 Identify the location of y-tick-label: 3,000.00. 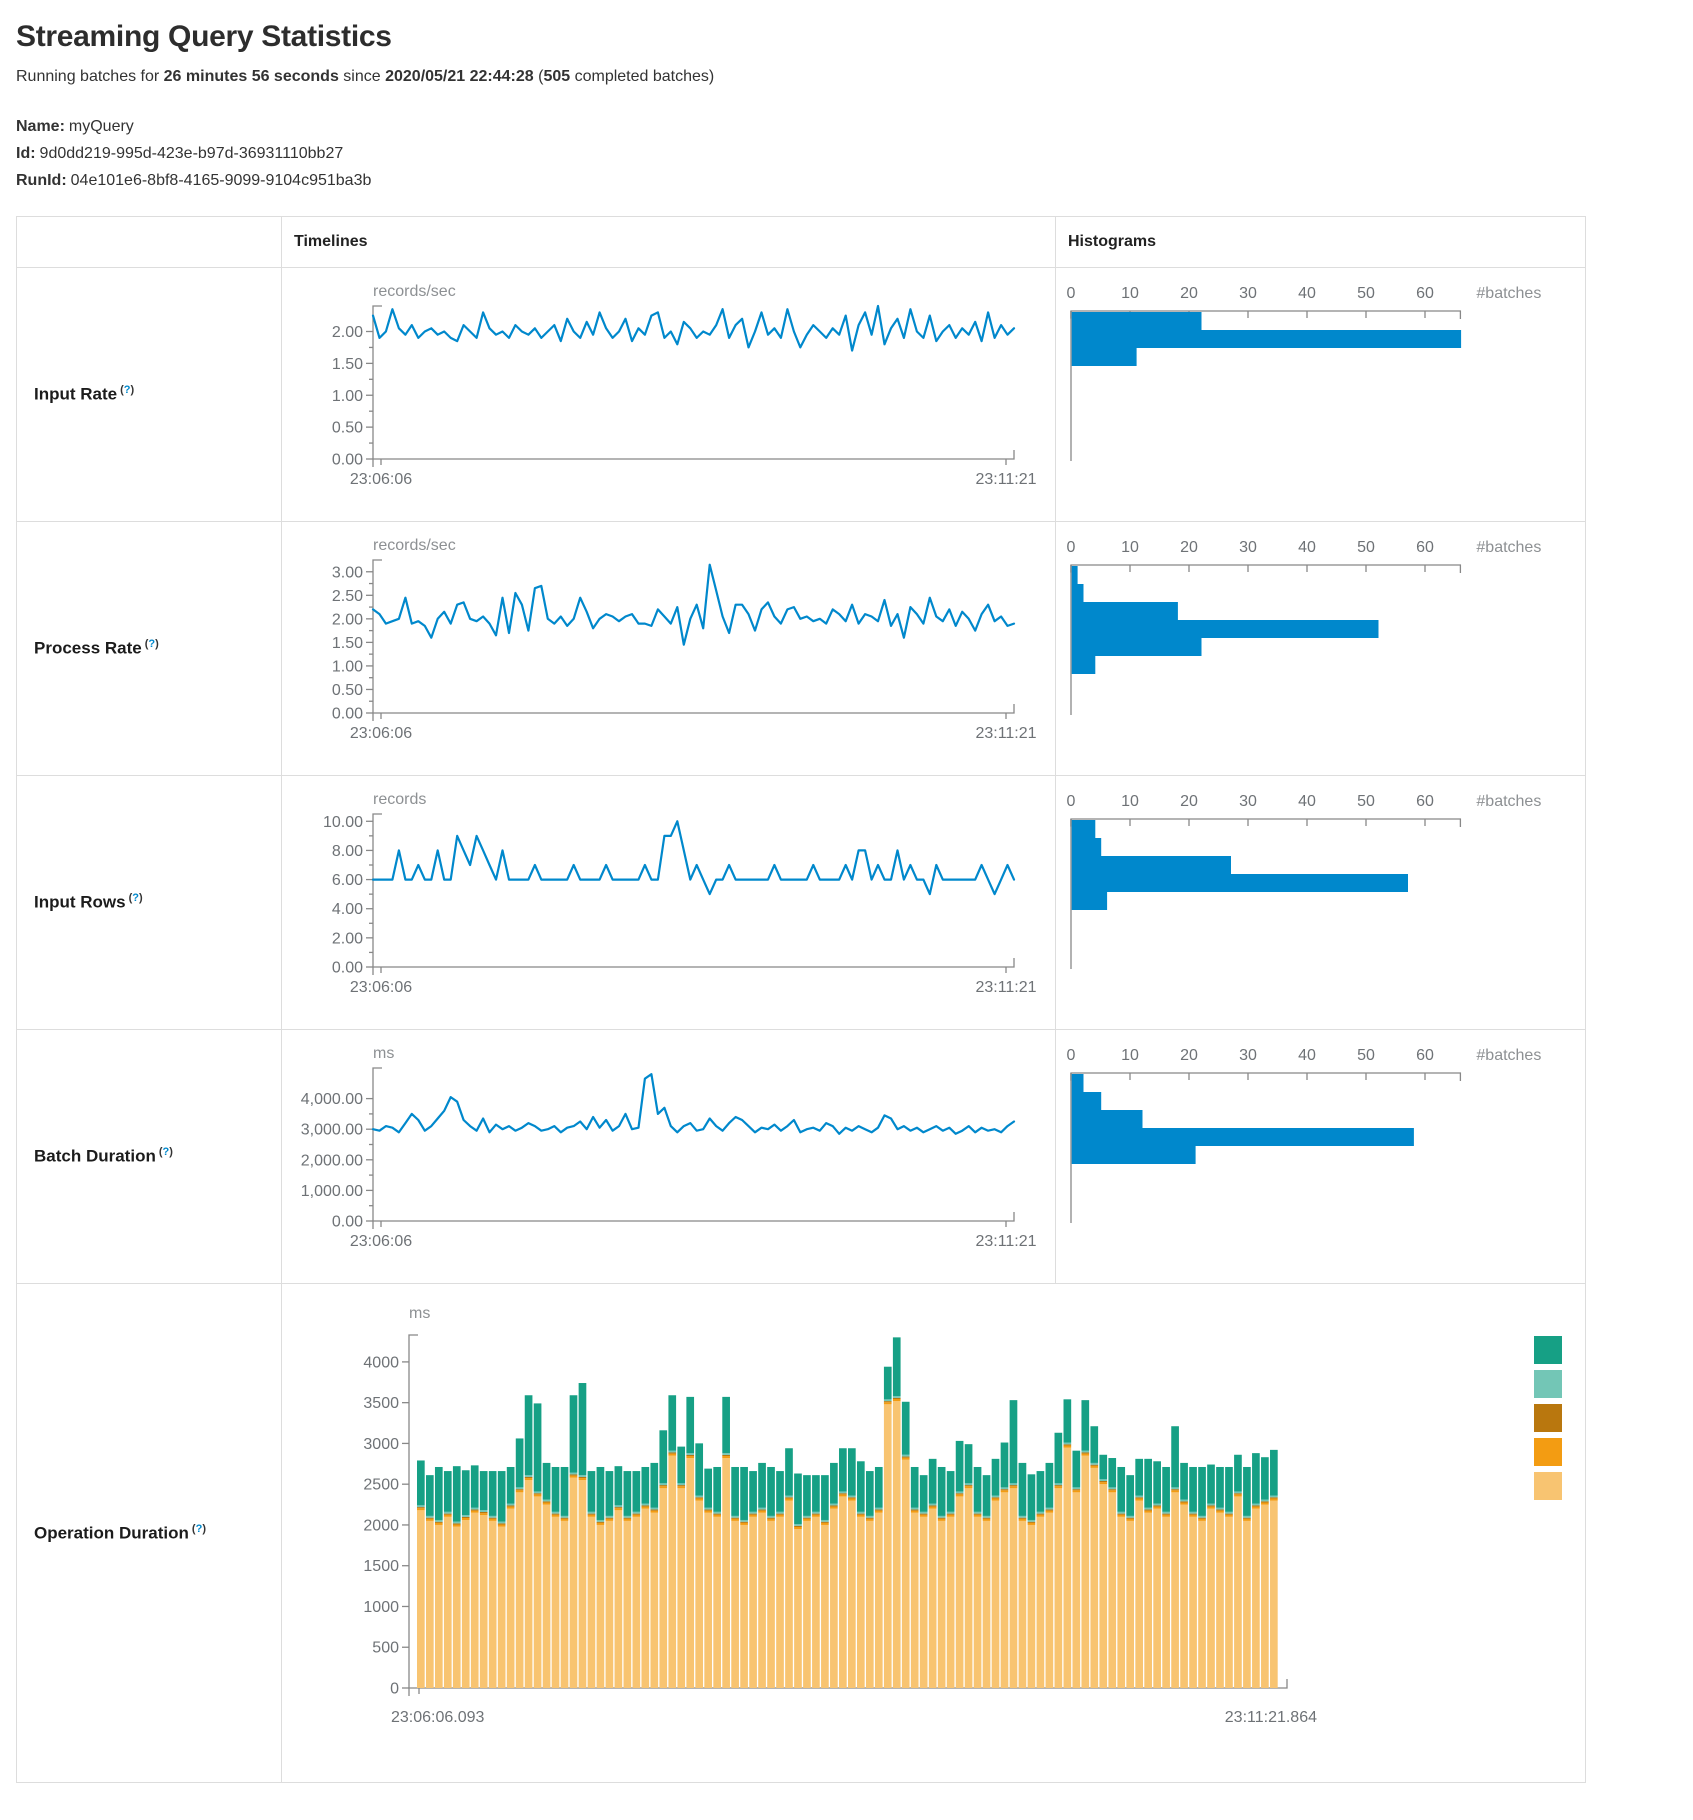
(332, 1130).